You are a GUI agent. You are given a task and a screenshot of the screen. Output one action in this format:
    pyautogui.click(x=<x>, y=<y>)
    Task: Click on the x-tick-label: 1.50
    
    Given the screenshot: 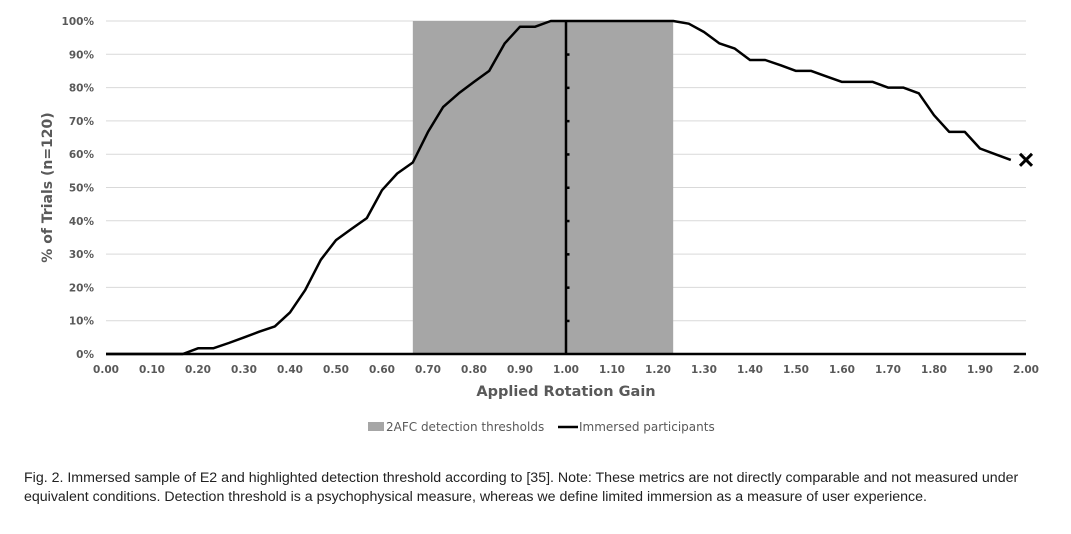 What is the action you would take?
    pyautogui.click(x=796, y=370)
    